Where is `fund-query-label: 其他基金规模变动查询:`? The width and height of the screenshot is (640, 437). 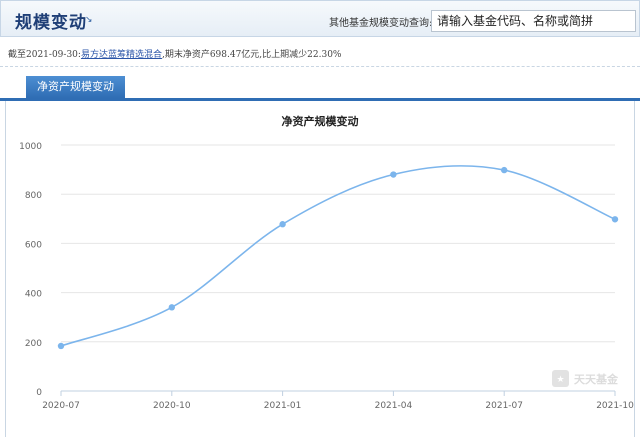 fund-query-label: 其他基金规模变动查询: is located at coordinates (381, 23).